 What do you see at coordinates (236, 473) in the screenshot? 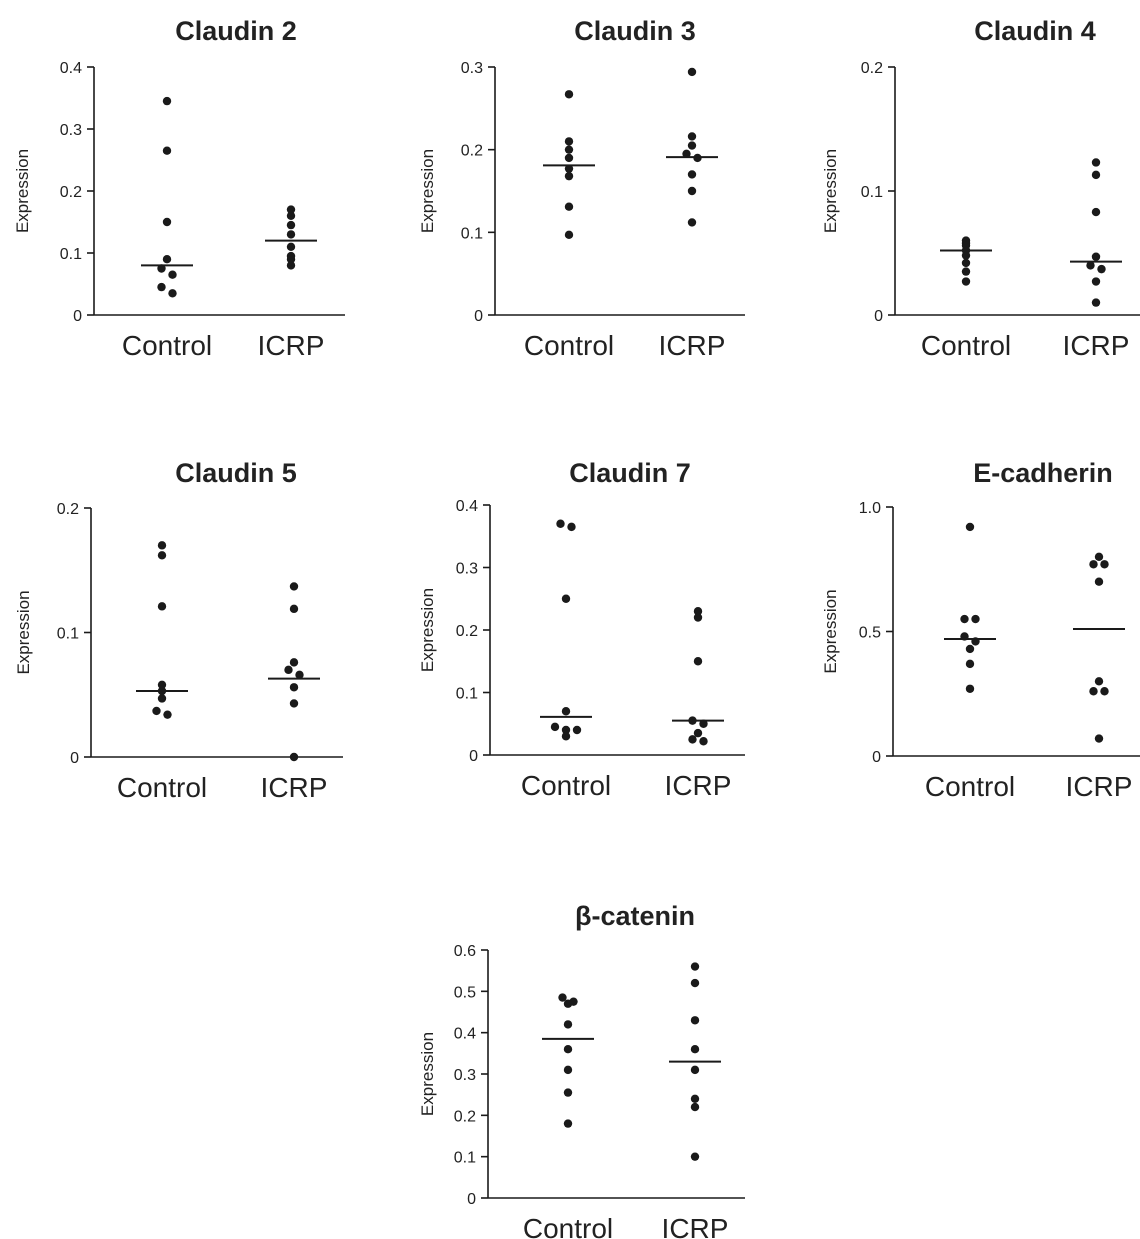
I see `chart-title: Claudin 5` at bounding box center [236, 473].